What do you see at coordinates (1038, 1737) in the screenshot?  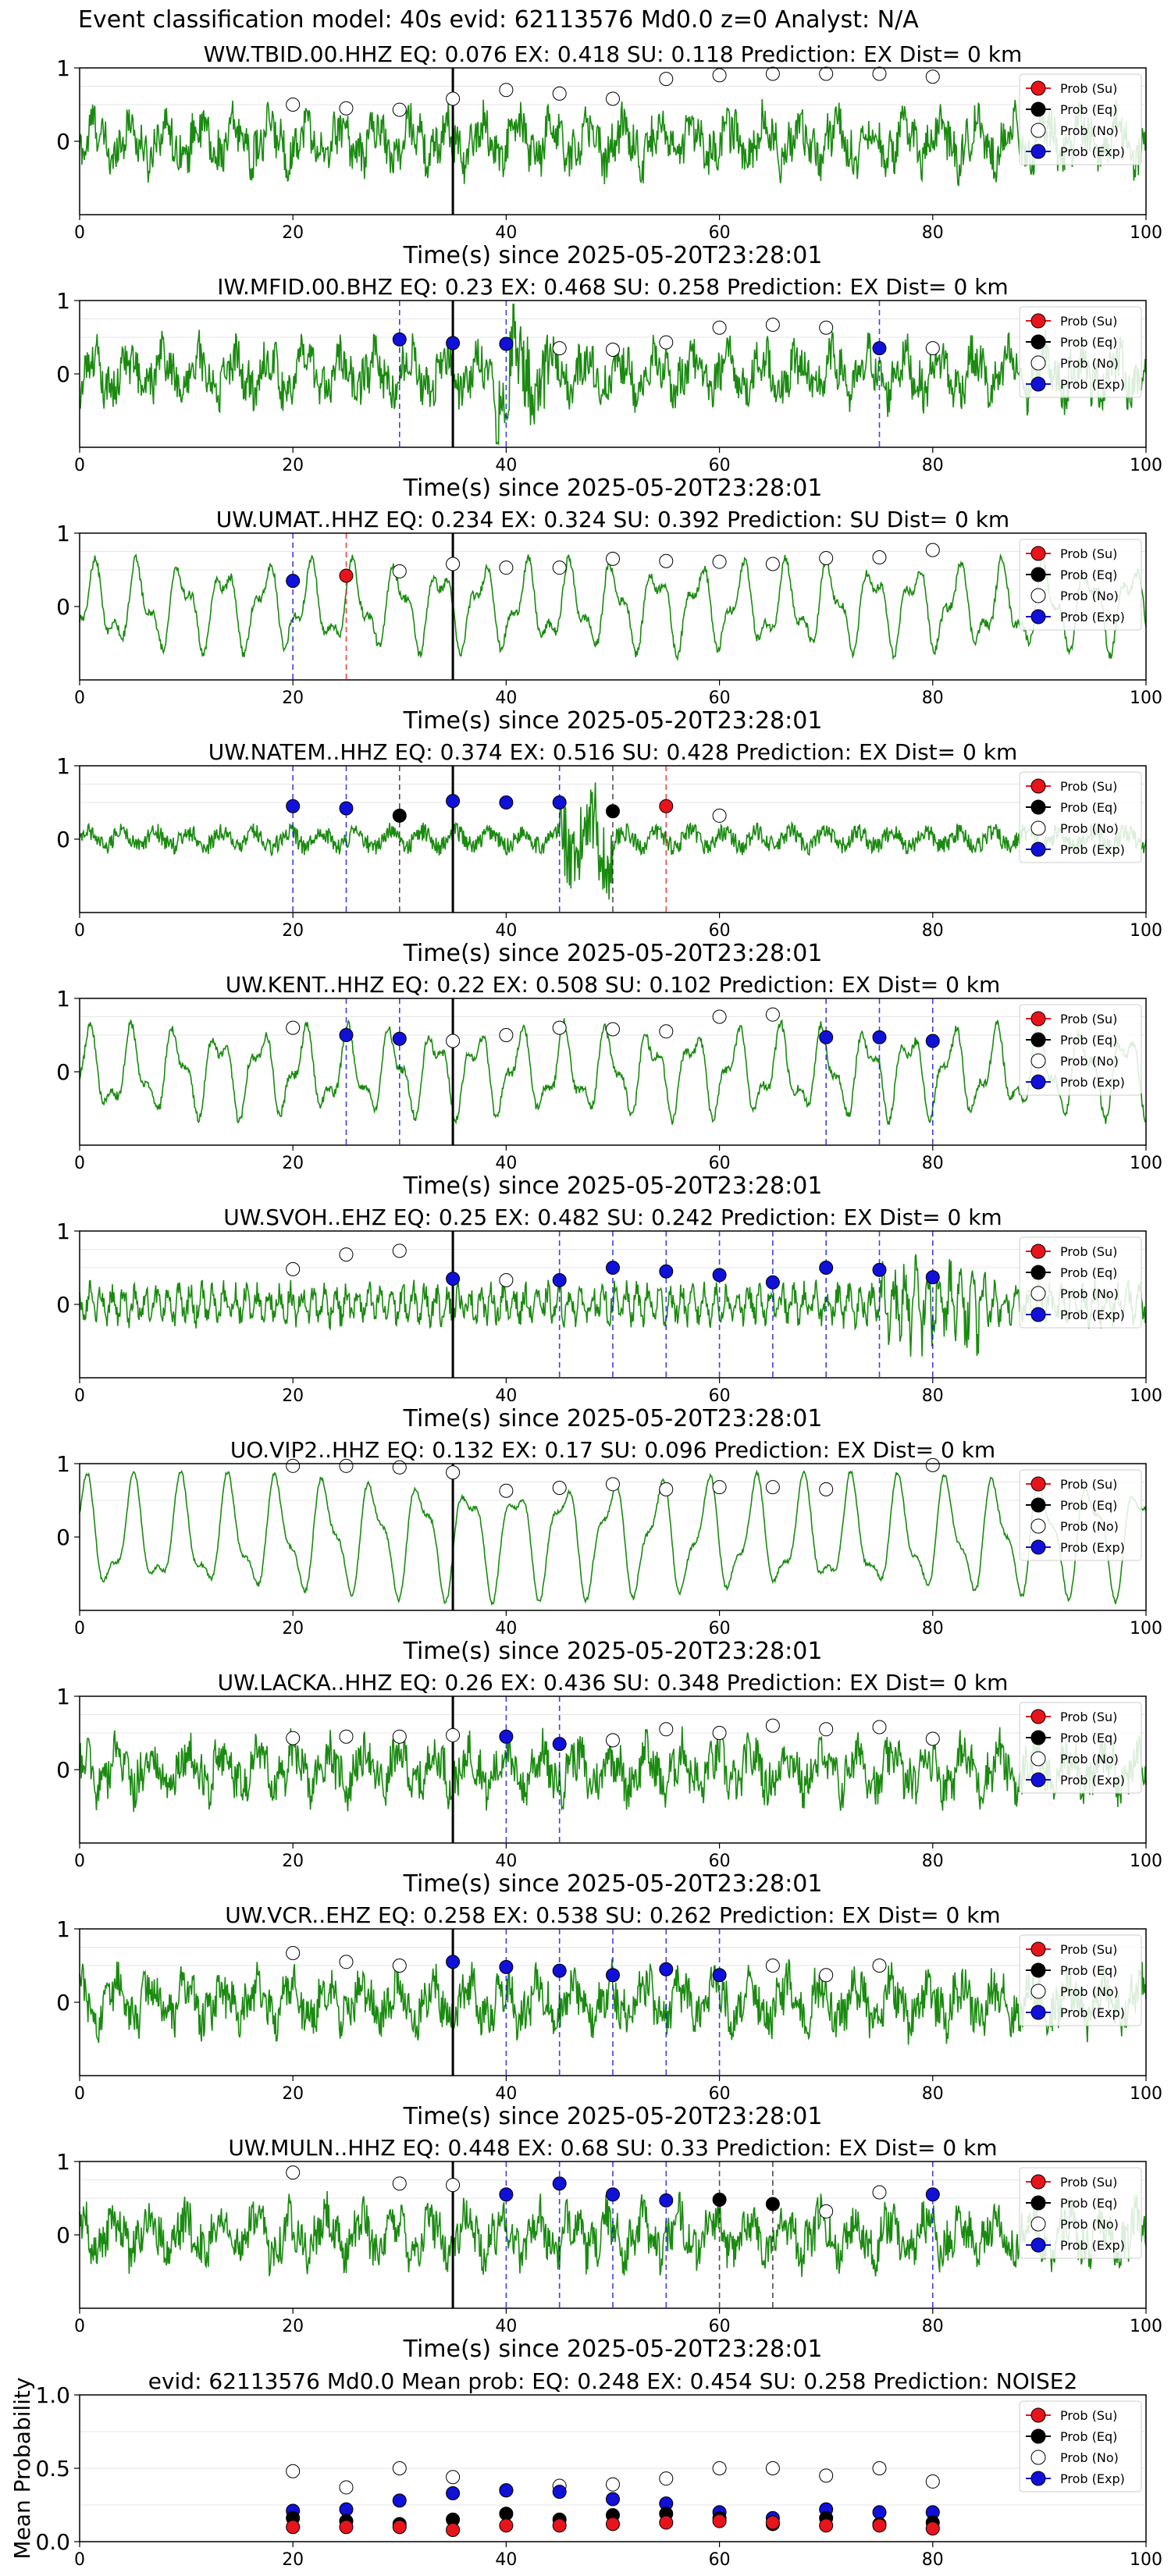 I see `legend-marker-eq` at bounding box center [1038, 1737].